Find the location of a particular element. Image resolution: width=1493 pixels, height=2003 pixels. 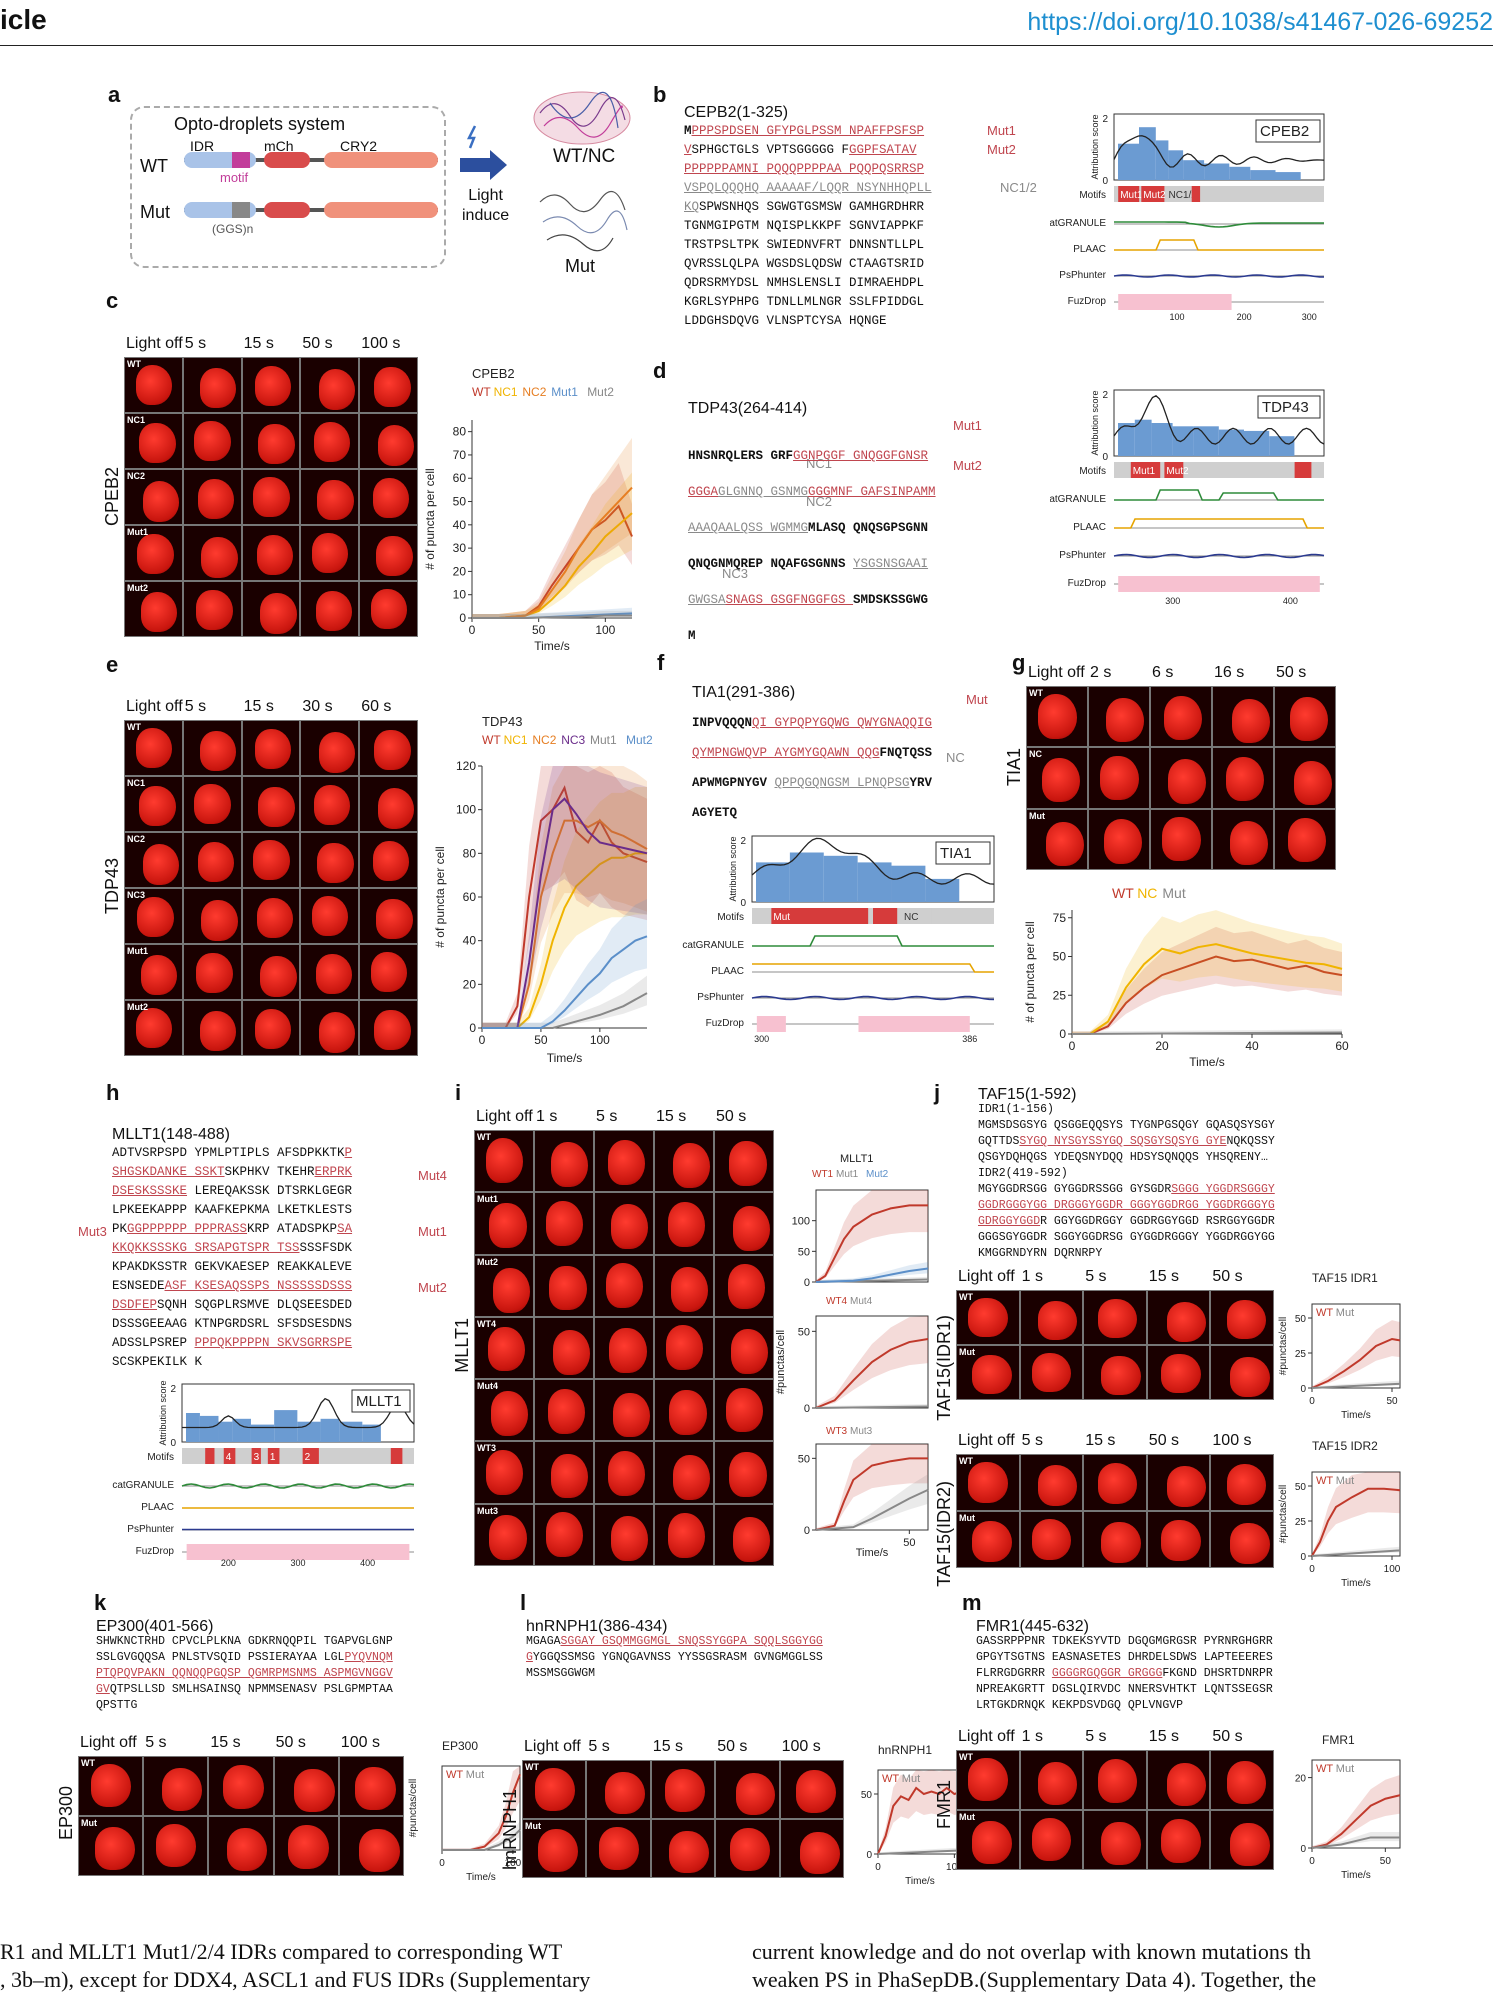

sequence-line: GGGAGLGNNQ GSNMGGGGMNF GAFSINPAMM is located at coordinates (812, 492).